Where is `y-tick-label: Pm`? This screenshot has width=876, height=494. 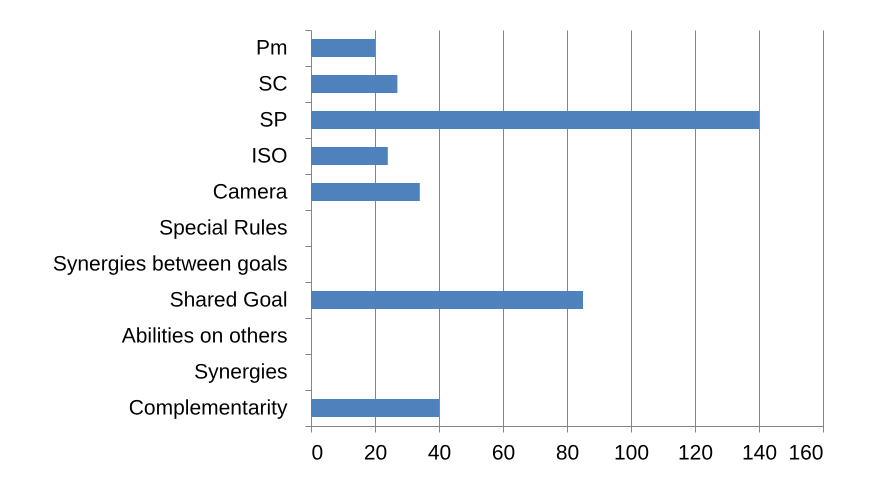 y-tick-label: Pm is located at coordinates (272, 48).